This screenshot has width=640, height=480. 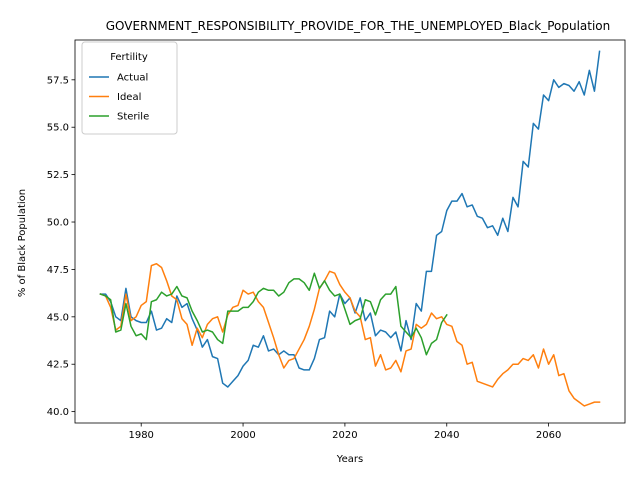 What do you see at coordinates (61, 246) in the screenshot?
I see `y-axis-ticks: 40.0 42.5 45.0 47.5 50.0 52.5 55.0 57.5` at bounding box center [61, 246].